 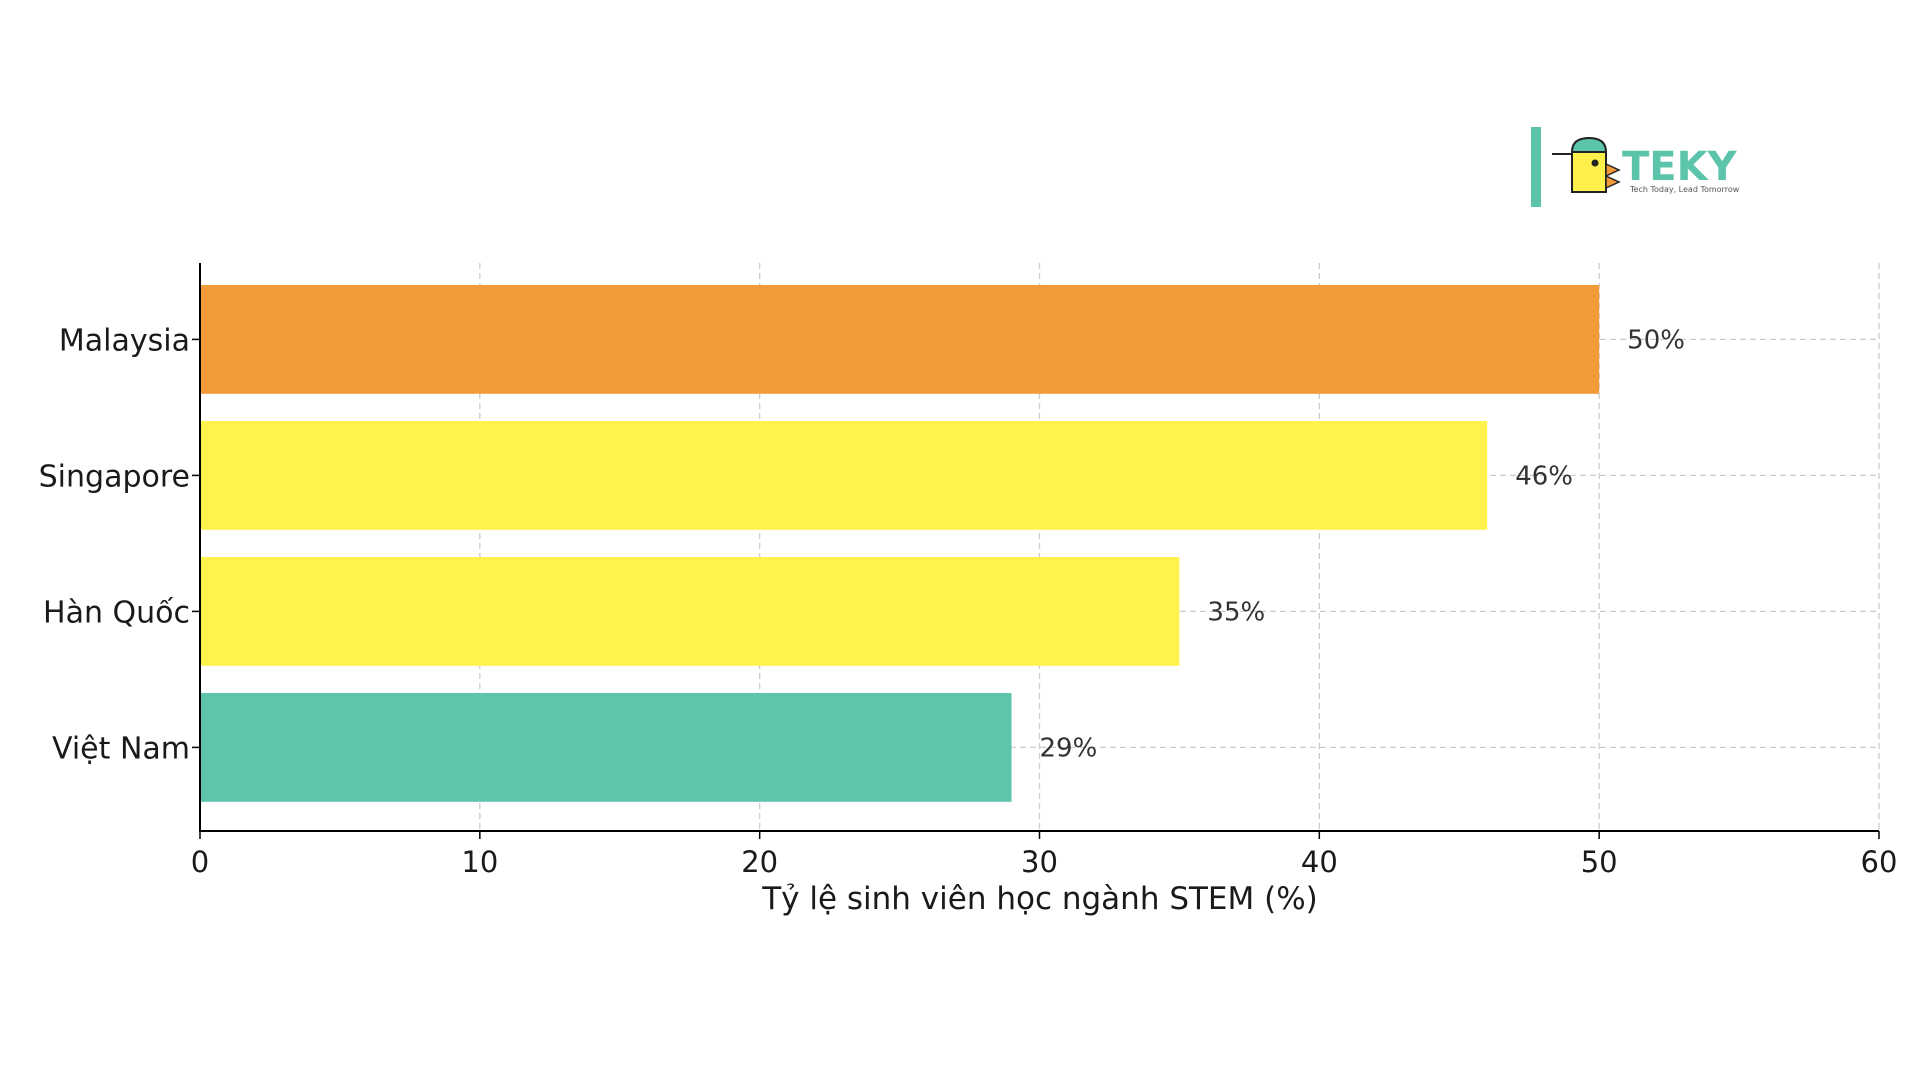 I want to click on value-labels: 50% 46% 35% 29%, so click(x=1362, y=544).